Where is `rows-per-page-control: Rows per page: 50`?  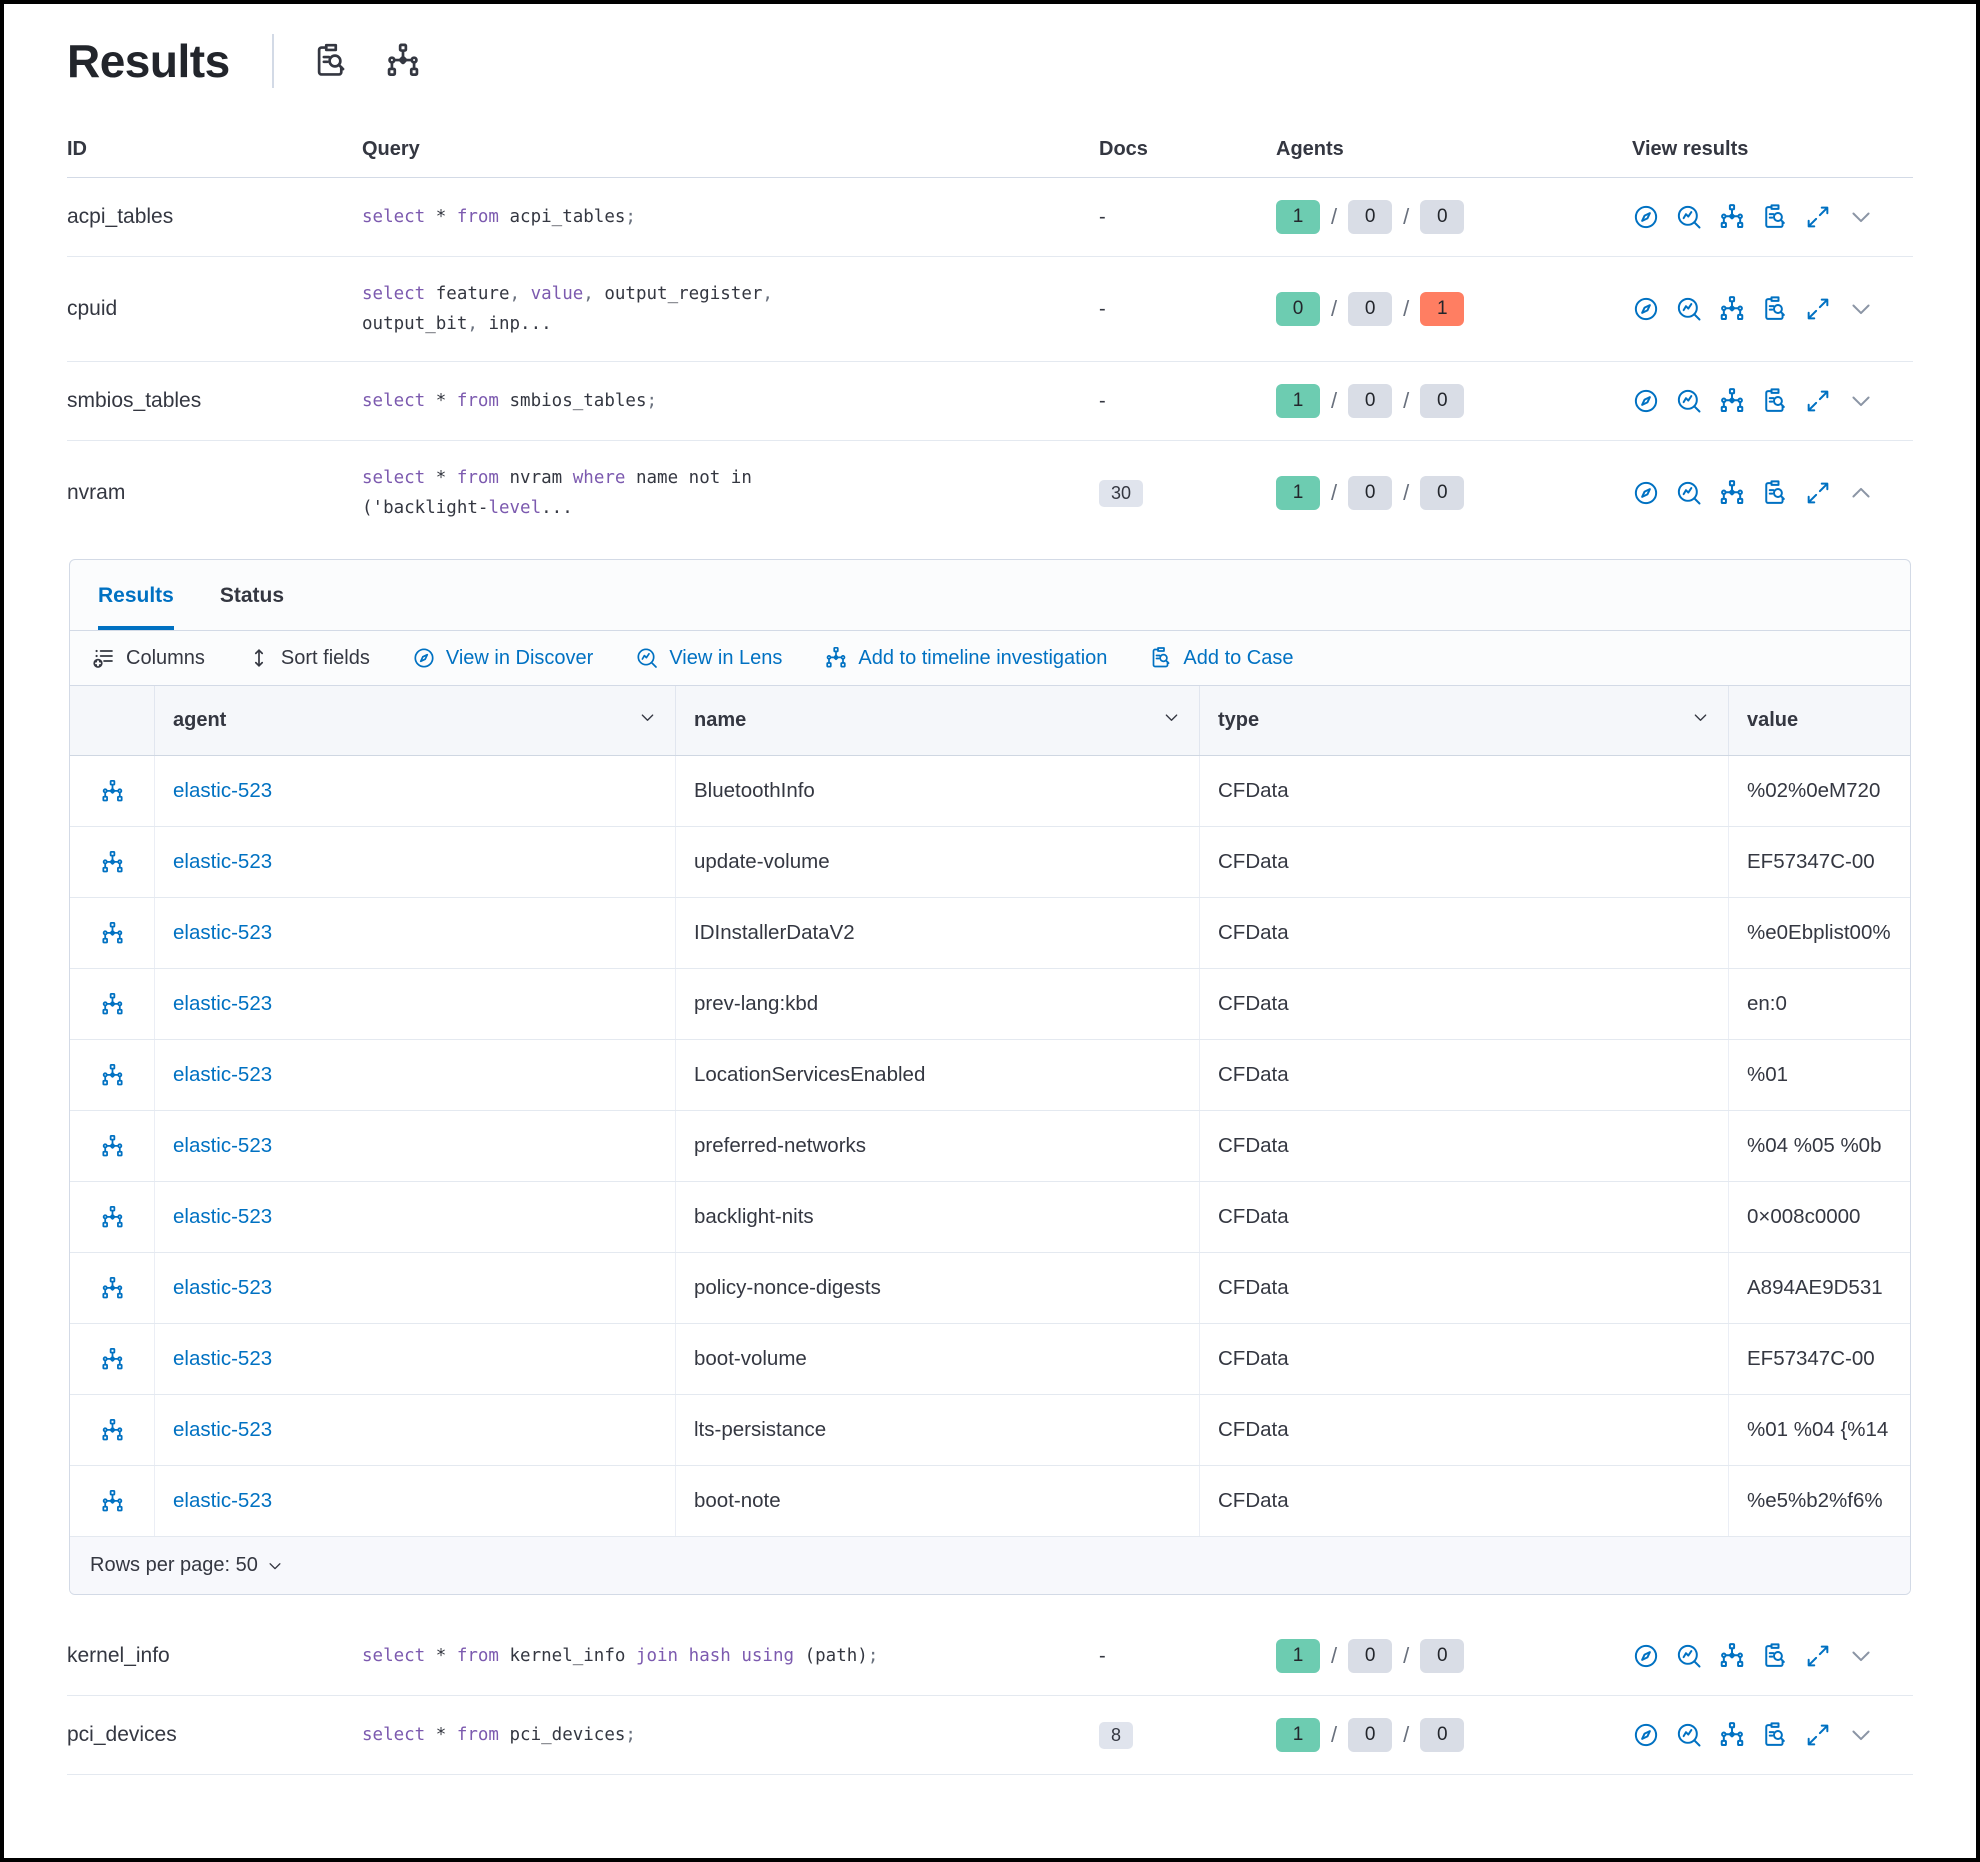 rows-per-page-control: Rows per page: 50 is located at coordinates (187, 1565).